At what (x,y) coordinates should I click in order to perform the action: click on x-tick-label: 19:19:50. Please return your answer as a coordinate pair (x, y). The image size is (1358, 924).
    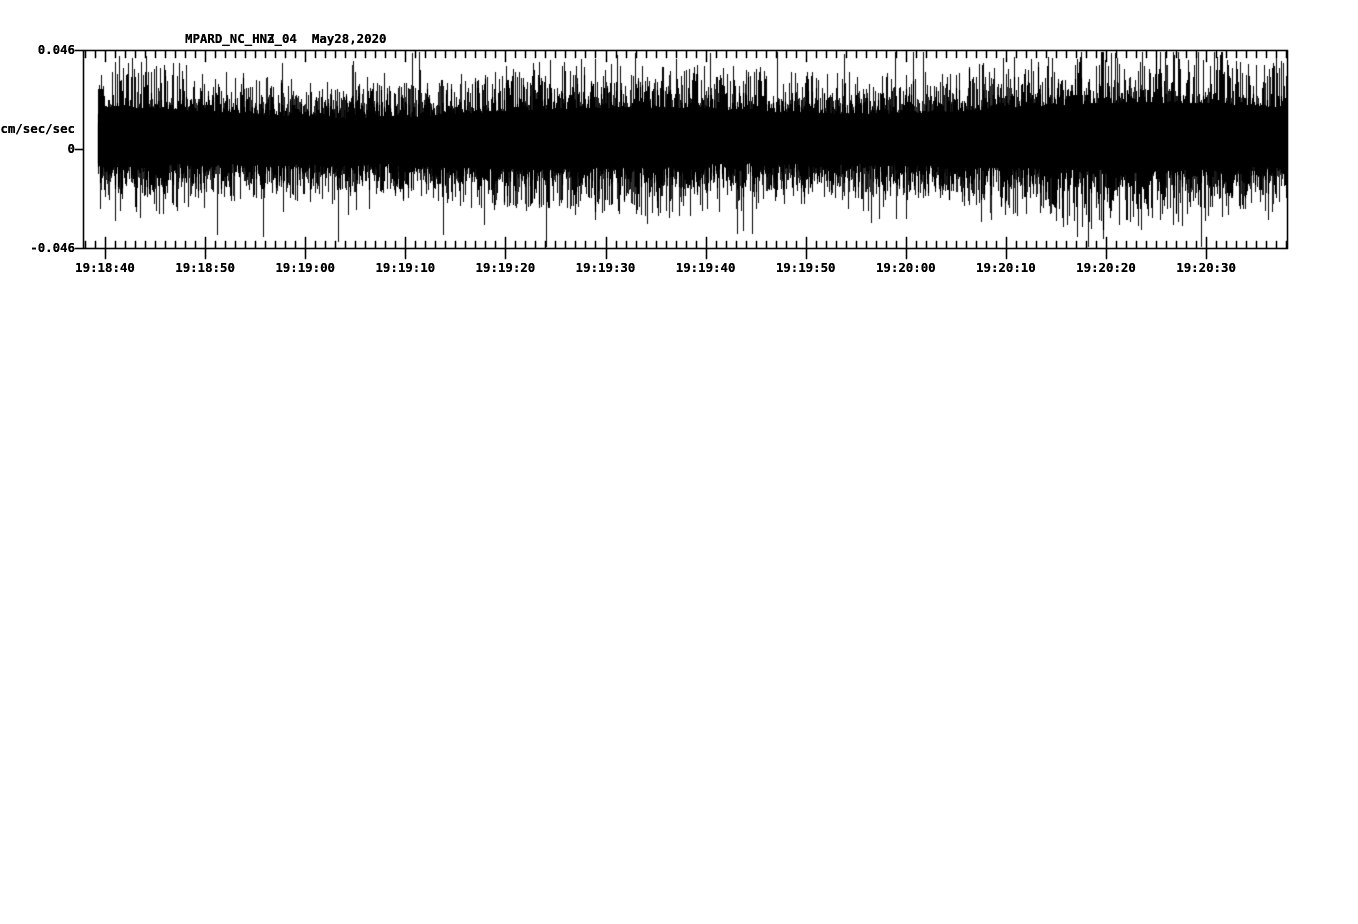
    Looking at the image, I should click on (805, 267).